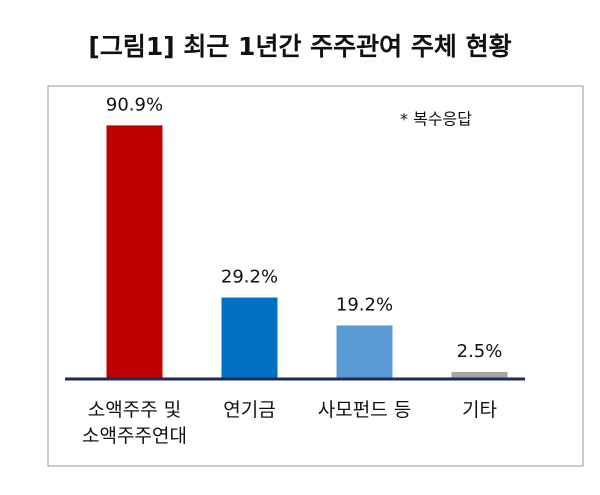 This screenshot has height=495, width=600. I want to click on value-label: 19.2%, so click(364, 304).